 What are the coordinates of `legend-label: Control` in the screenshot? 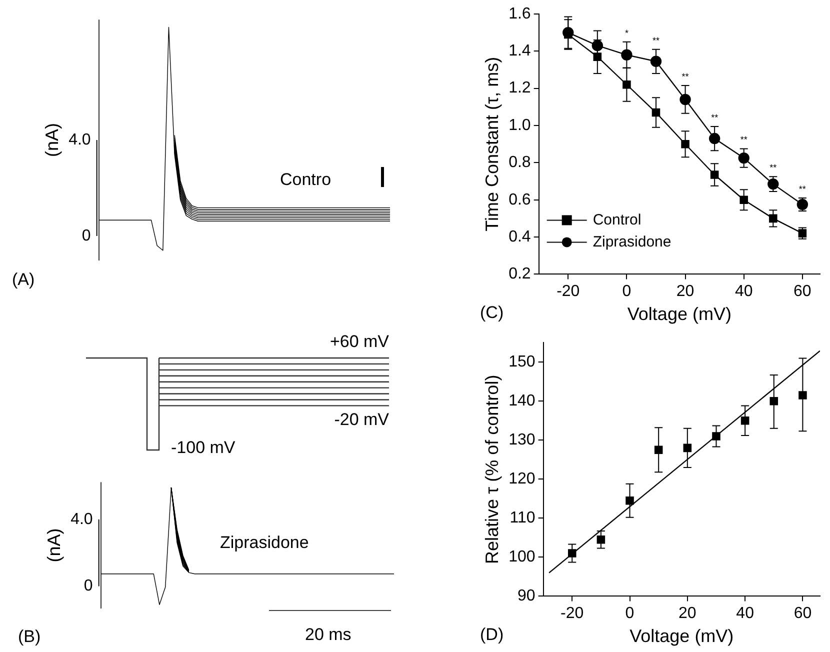 It's located at (617, 219).